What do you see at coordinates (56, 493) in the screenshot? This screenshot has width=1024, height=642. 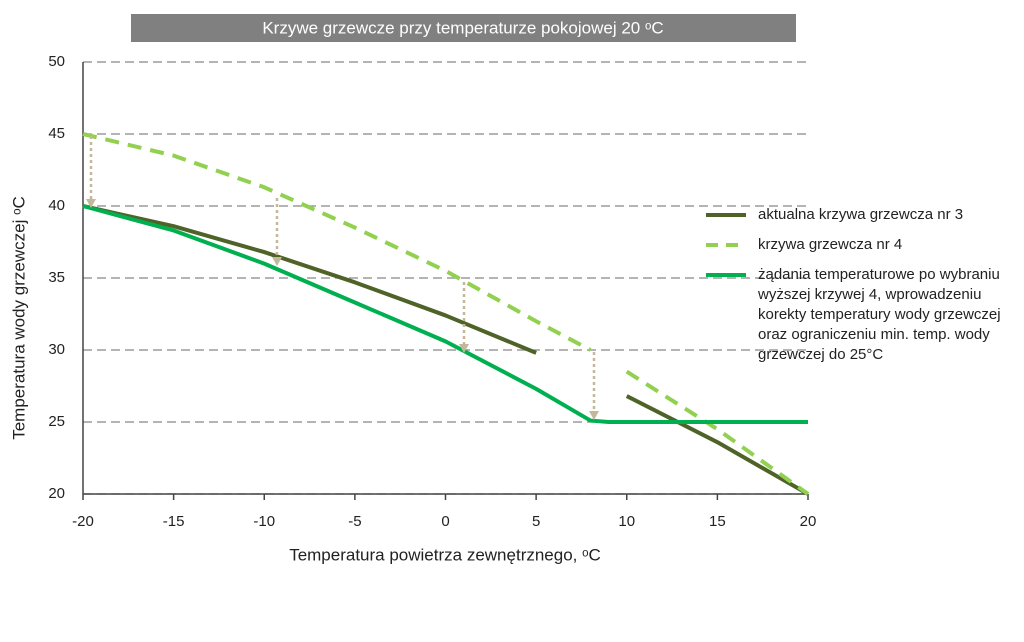 I see `y-tick-label: 20` at bounding box center [56, 493].